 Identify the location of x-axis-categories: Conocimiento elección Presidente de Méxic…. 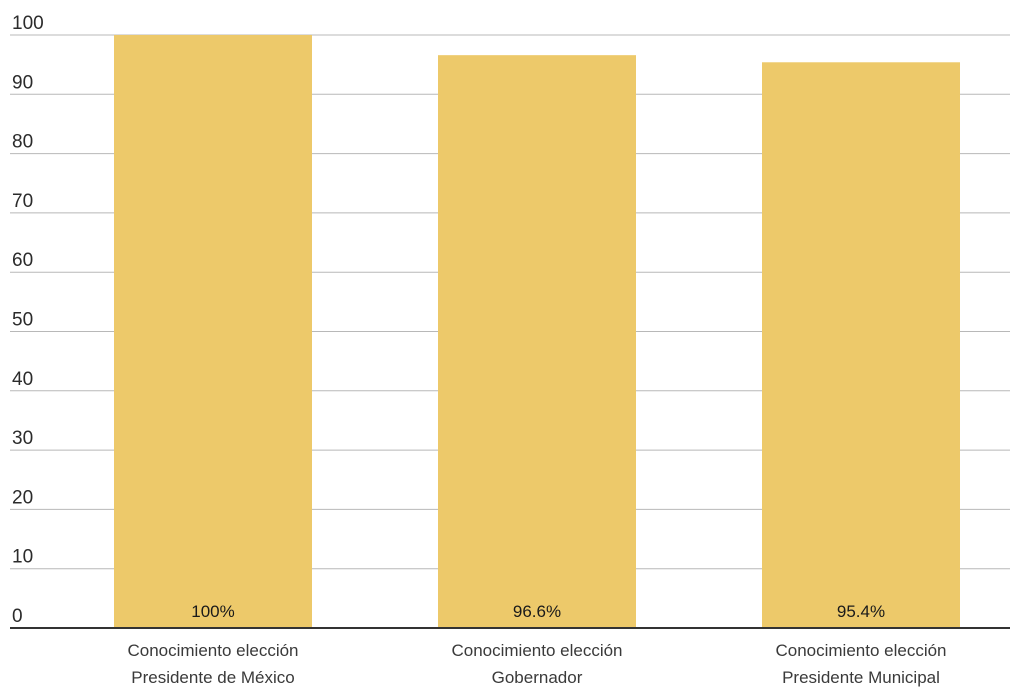
(536, 664).